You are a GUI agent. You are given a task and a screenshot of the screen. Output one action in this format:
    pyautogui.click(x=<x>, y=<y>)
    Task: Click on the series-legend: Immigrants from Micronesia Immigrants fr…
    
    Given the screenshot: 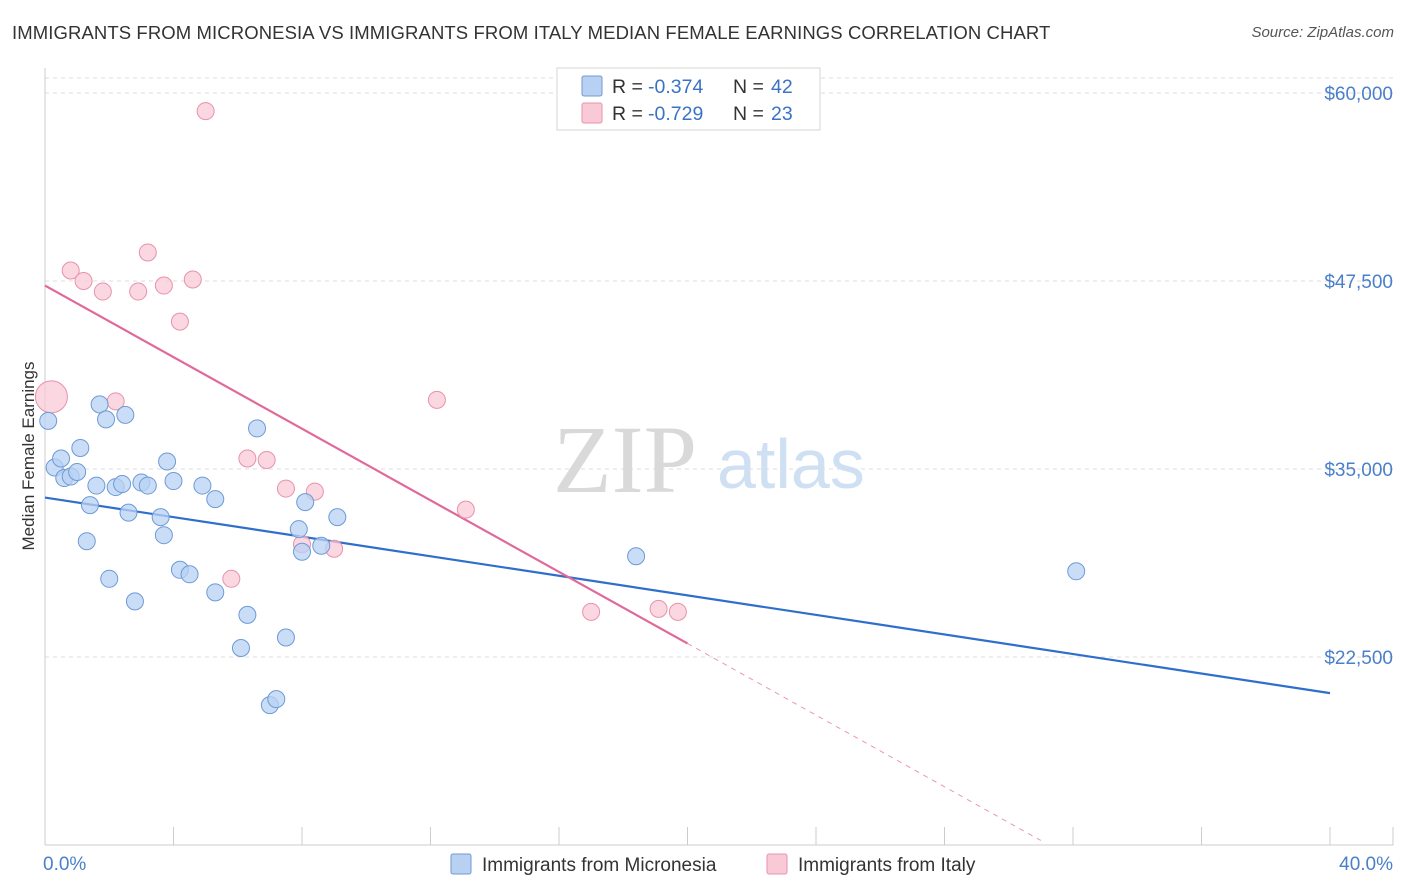 What is the action you would take?
    pyautogui.click(x=713, y=864)
    